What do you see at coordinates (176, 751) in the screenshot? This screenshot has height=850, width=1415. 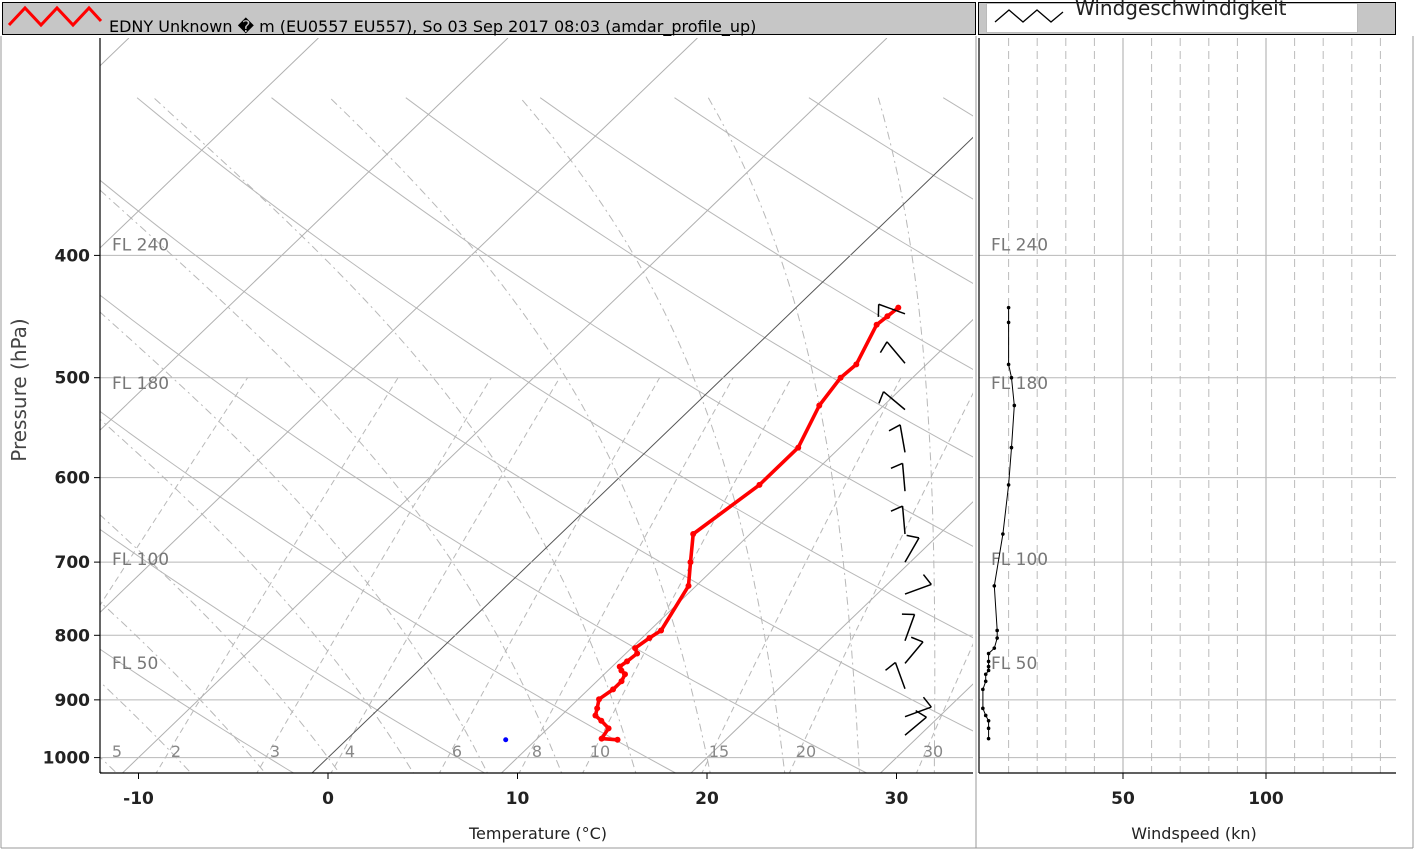 I see `mixing-ratio-label: 2` at bounding box center [176, 751].